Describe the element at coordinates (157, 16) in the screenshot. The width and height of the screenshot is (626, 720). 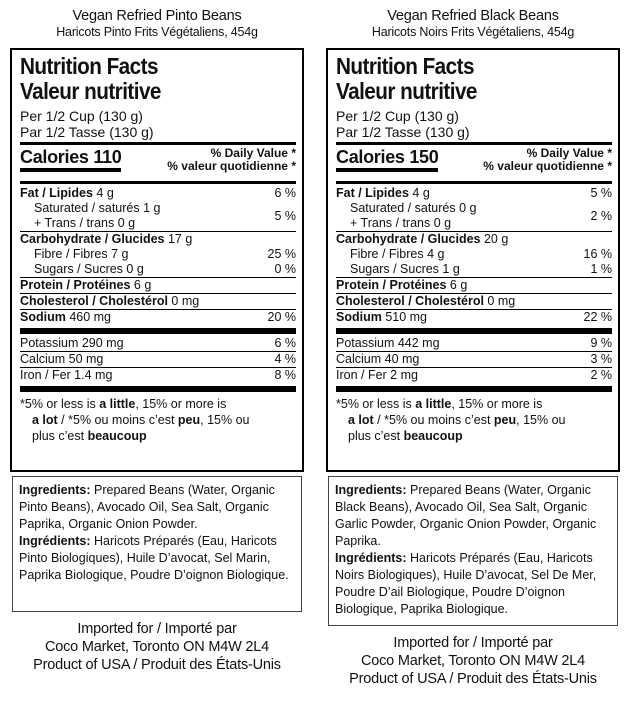
I see `product-name: Vegan Refried Pinto Beans` at that location.